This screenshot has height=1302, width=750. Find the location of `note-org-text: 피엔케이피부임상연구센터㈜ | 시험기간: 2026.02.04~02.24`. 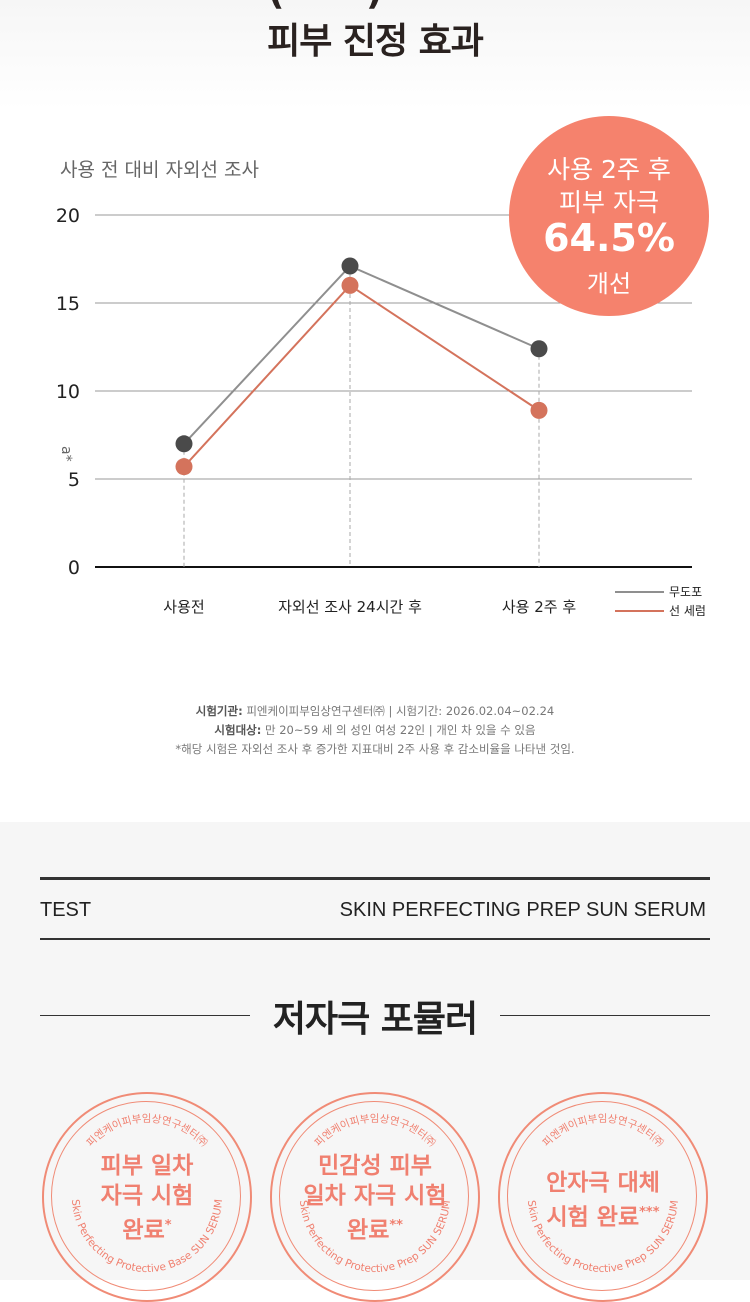

note-org-text: 피엔케이피부임상연구센터㈜ | 시험기간: 2026.02.04~02.24 is located at coordinates (398, 711).